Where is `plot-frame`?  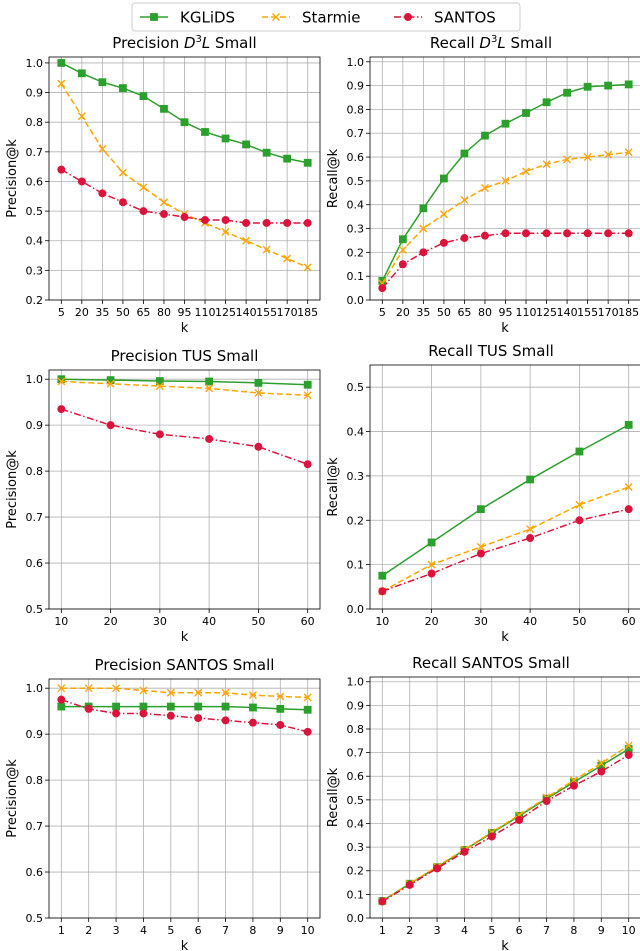
plot-frame is located at coordinates (184, 489).